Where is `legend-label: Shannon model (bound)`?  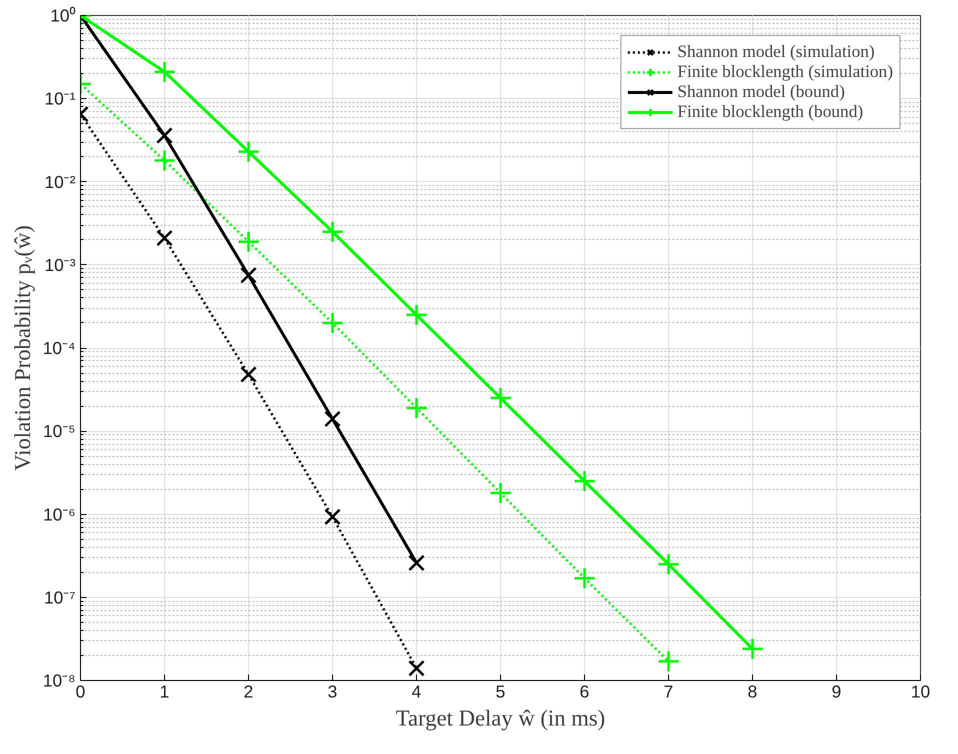 legend-label: Shannon model (bound) is located at coordinates (761, 92).